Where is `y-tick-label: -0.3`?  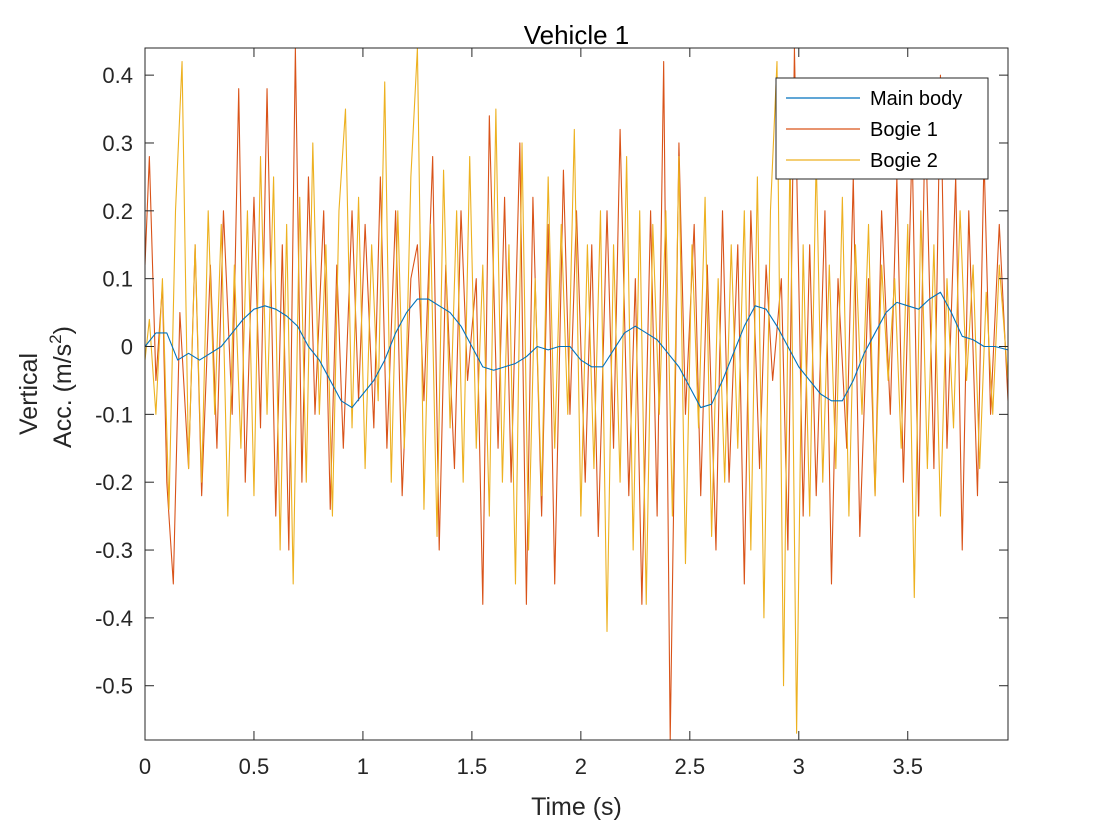
y-tick-label: -0.3 is located at coordinates (114, 550).